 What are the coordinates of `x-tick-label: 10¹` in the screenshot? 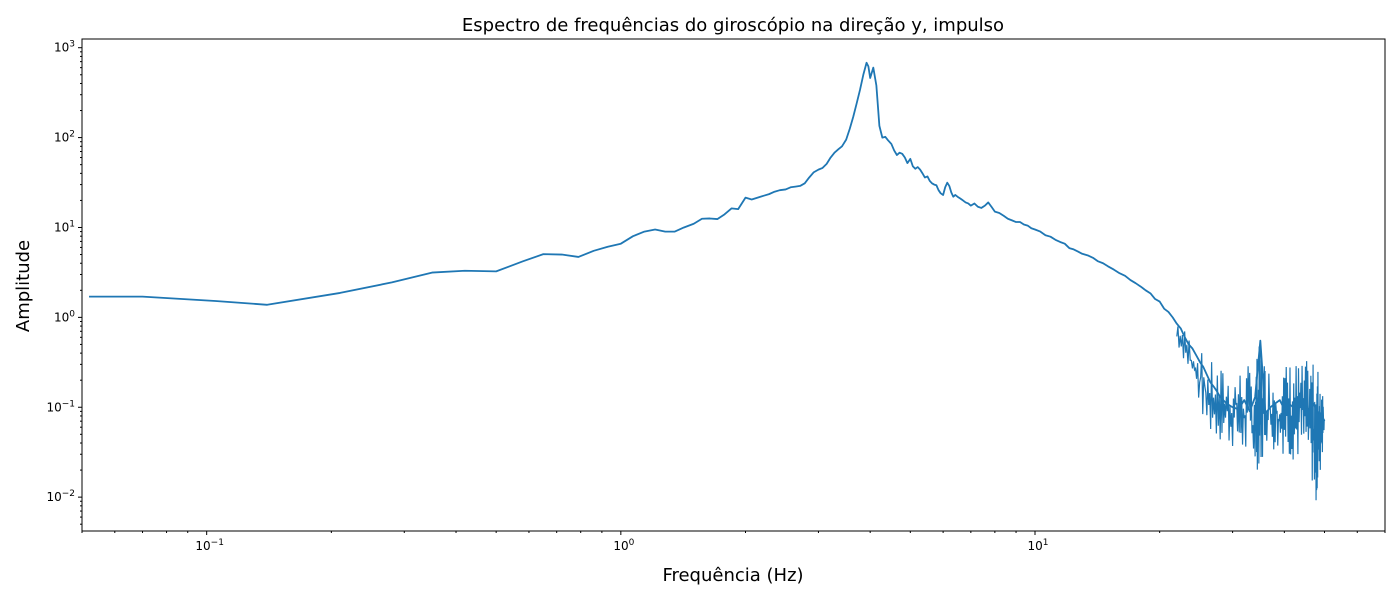 It's located at (1037, 545).